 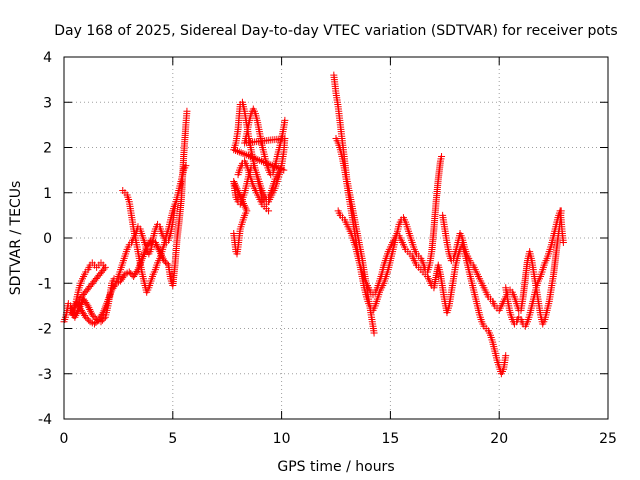 What do you see at coordinates (16, 238) in the screenshot?
I see `y-axis-label: SDTVAR / TECUs` at bounding box center [16, 238].